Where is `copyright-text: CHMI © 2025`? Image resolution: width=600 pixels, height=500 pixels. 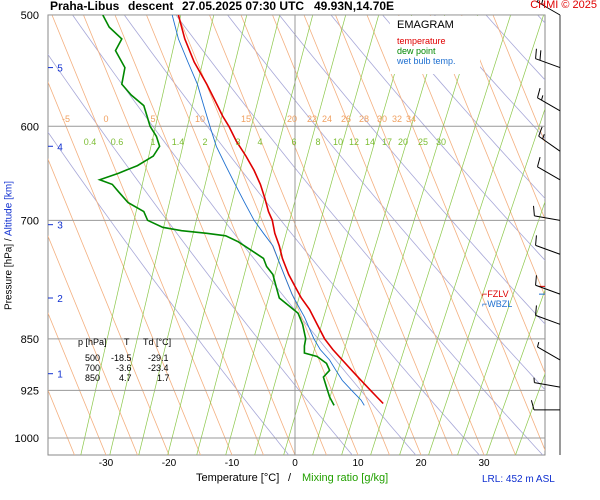
copyright-text: CHMI © 2025 is located at coordinates (563, 5).